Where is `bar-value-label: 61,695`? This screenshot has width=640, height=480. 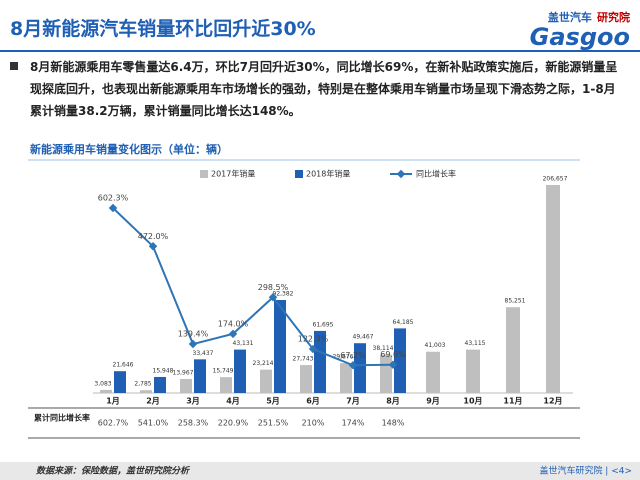 bar-value-label: 61,695 is located at coordinates (323, 324).